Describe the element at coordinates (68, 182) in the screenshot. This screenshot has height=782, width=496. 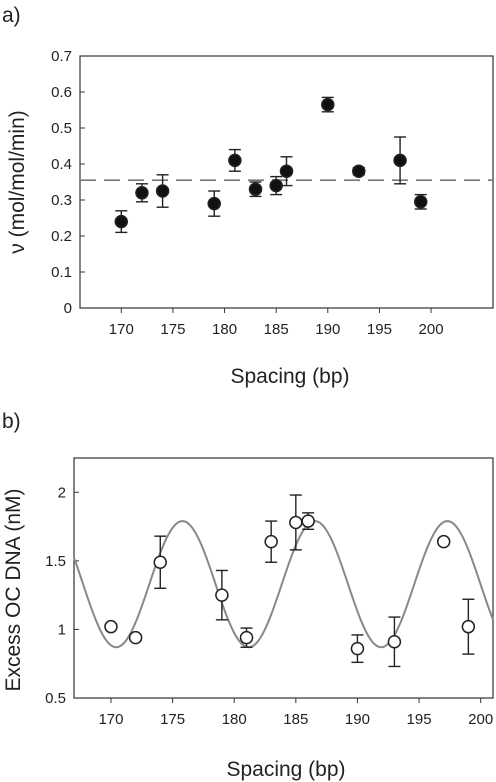
I see `panel-a-y-ticks: 0 0.1 0.2 0.3 0.4 0.5 0.6 0.7` at that location.